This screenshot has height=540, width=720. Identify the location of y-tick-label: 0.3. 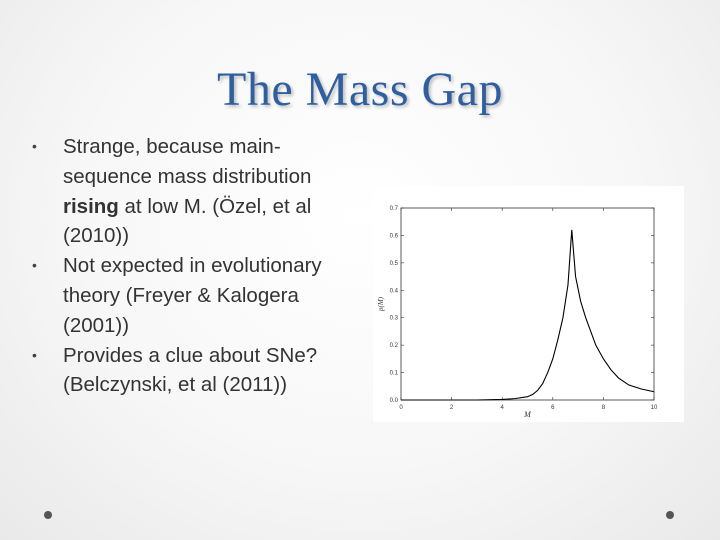
(394, 319).